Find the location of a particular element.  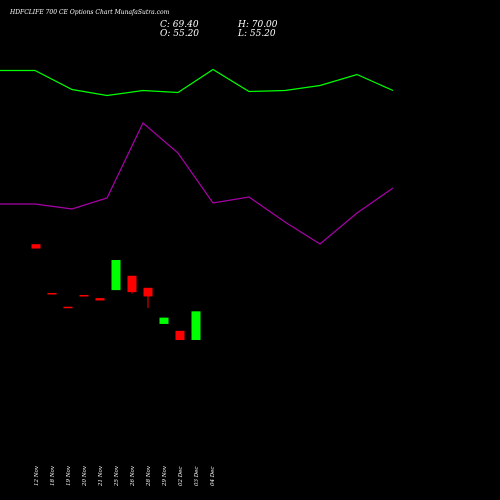

x-tick-label: 03 Dec is located at coordinates (197, 477).